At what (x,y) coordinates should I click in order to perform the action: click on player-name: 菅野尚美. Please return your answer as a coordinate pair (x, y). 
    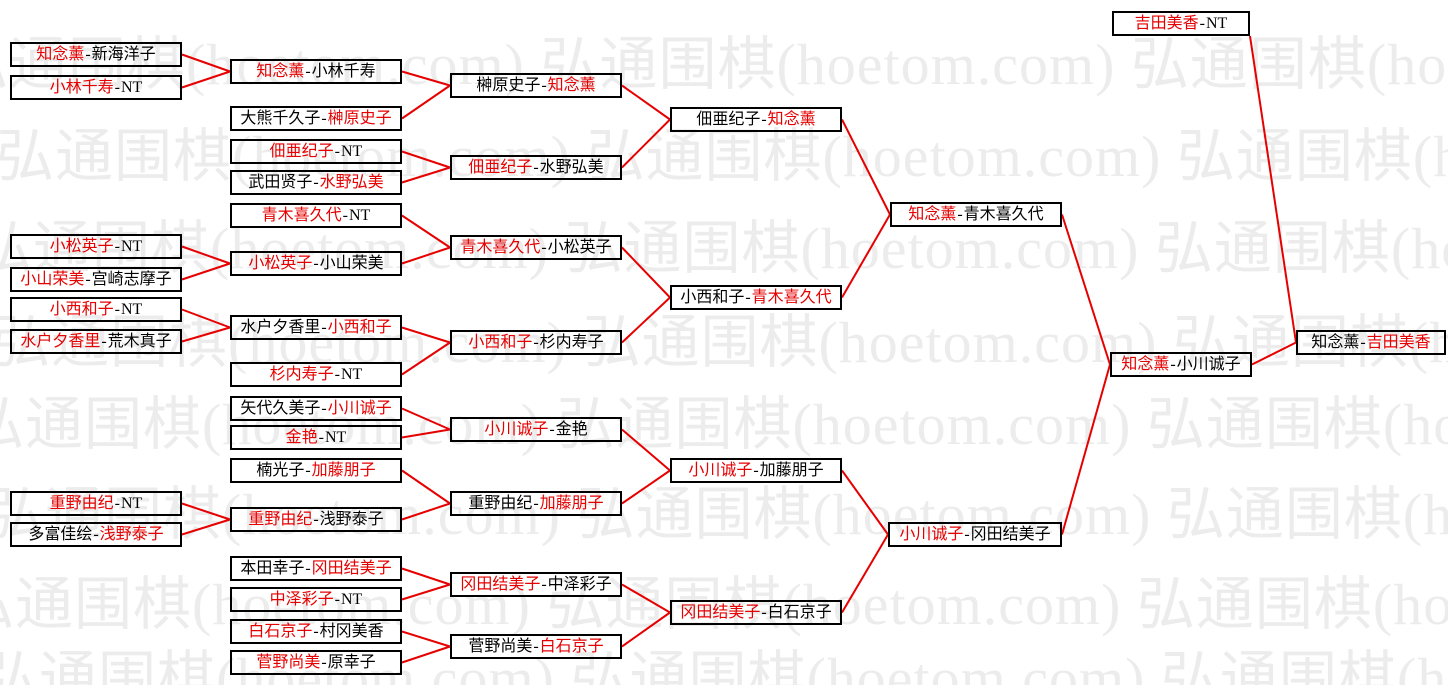
    Looking at the image, I should click on (500, 646).